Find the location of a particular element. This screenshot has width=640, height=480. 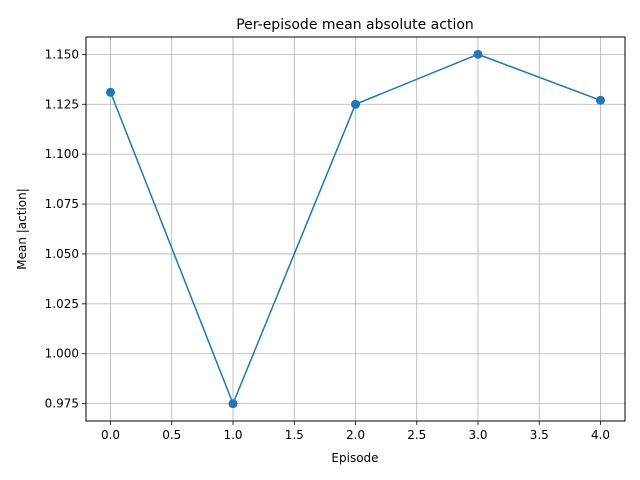

x-tick-label: 2.0 is located at coordinates (355, 435).